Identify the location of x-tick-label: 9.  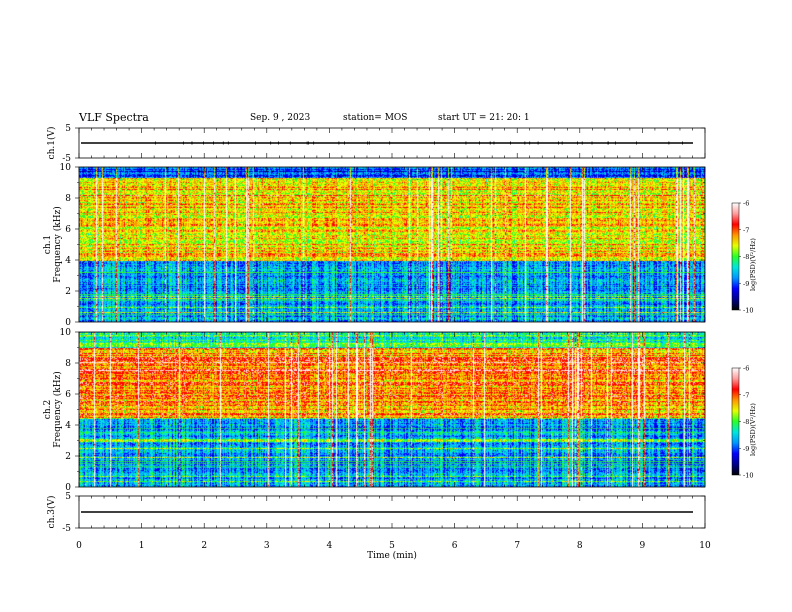
(643, 546).